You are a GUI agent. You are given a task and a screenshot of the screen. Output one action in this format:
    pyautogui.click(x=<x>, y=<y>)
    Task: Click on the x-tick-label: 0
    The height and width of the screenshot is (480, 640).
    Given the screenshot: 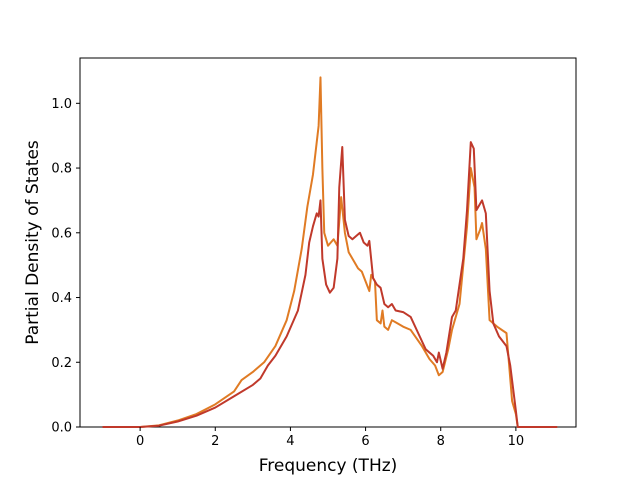 What is the action you would take?
    pyautogui.click(x=140, y=441)
    